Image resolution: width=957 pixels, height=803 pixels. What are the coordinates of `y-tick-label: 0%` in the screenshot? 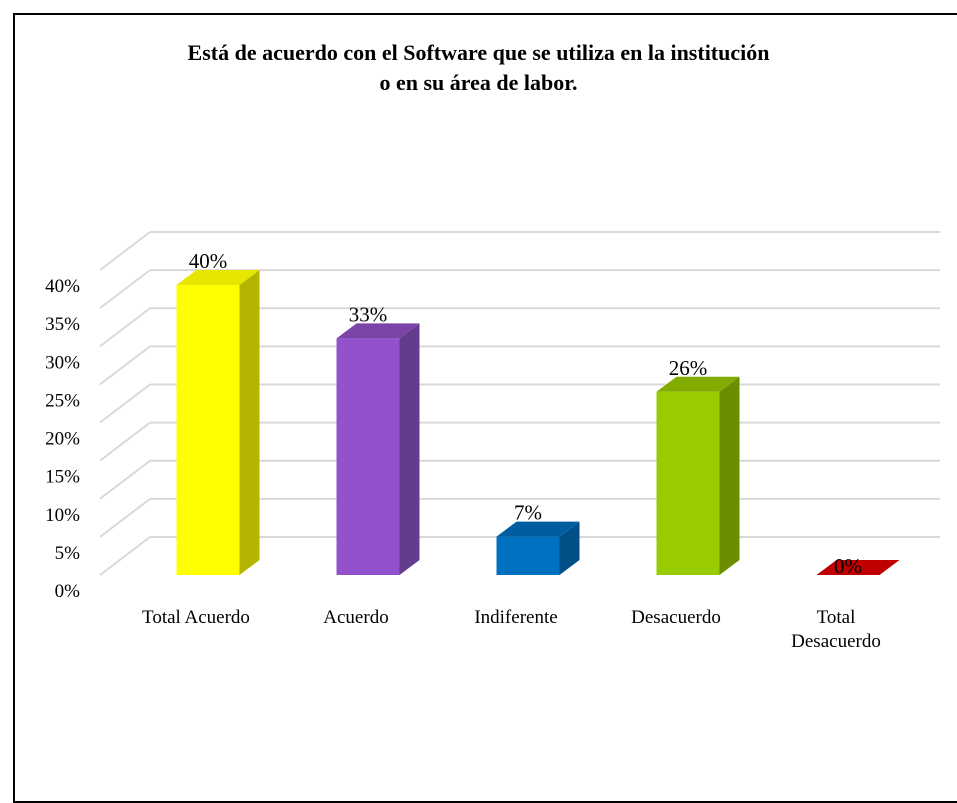 It's located at (68, 591).